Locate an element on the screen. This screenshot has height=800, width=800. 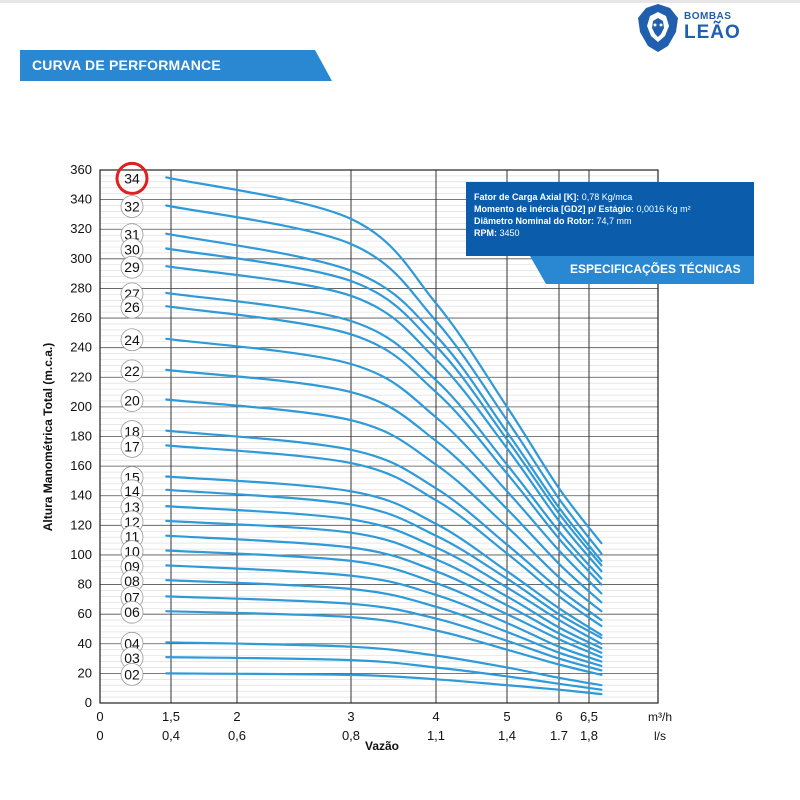
x-unit-primary: m³/h is located at coordinates (660, 717).